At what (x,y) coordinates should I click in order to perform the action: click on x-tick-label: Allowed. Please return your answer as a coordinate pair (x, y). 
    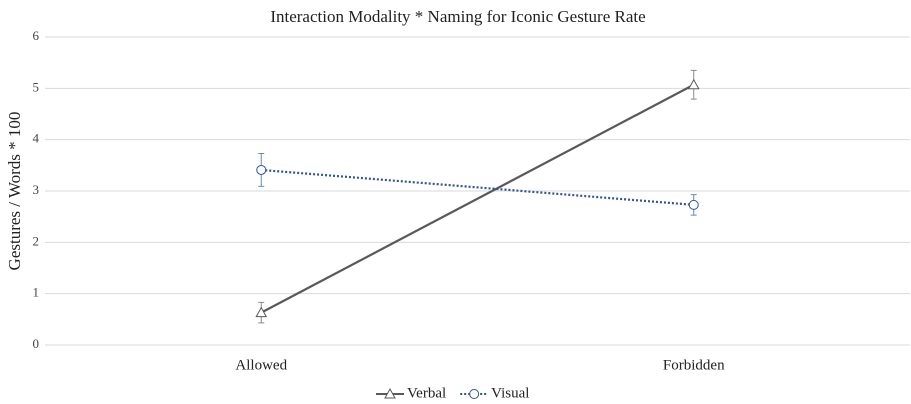
    Looking at the image, I should click on (261, 365).